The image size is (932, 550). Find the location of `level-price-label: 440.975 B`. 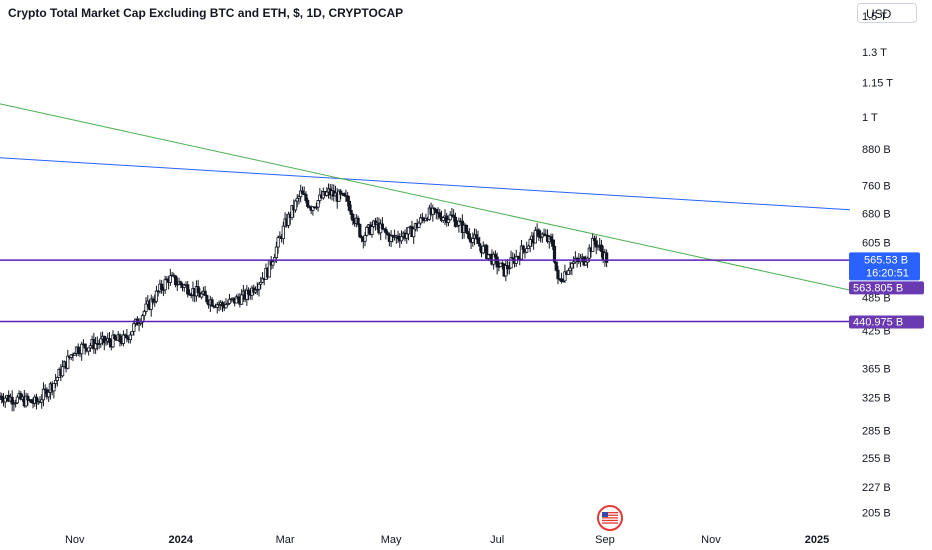

level-price-label: 440.975 B is located at coordinates (878, 322).